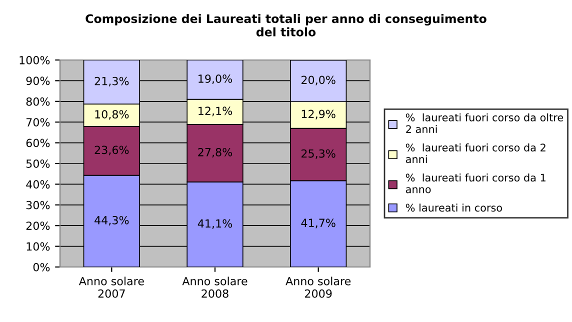  Describe the element at coordinates (485, 123) in the screenshot. I see `legend-label: % laureati fuori corso da oltre 2 anni` at that location.